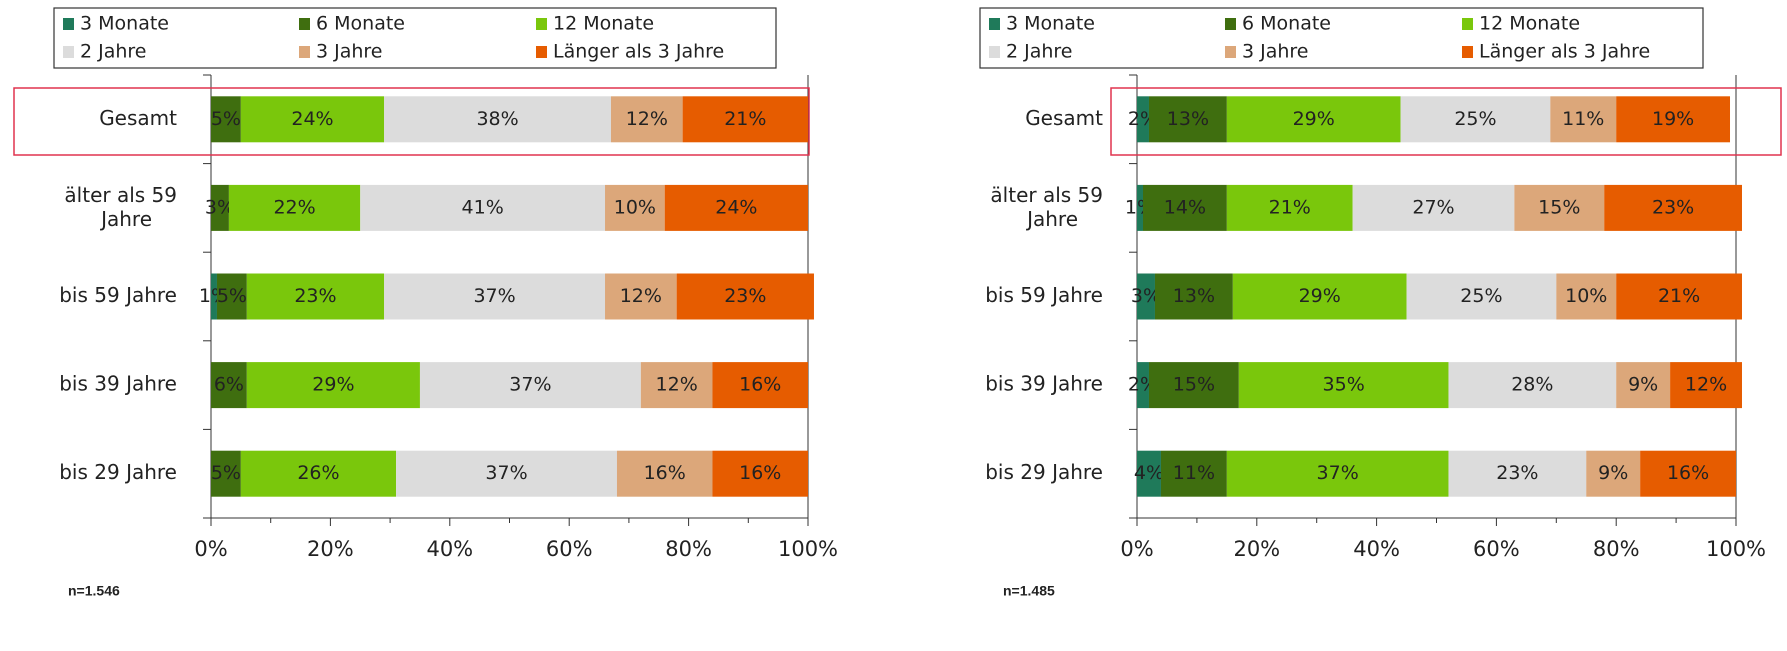 The image size is (1787, 651). What do you see at coordinates (1475, 119) in the screenshot?
I see `data-label: 25%` at bounding box center [1475, 119].